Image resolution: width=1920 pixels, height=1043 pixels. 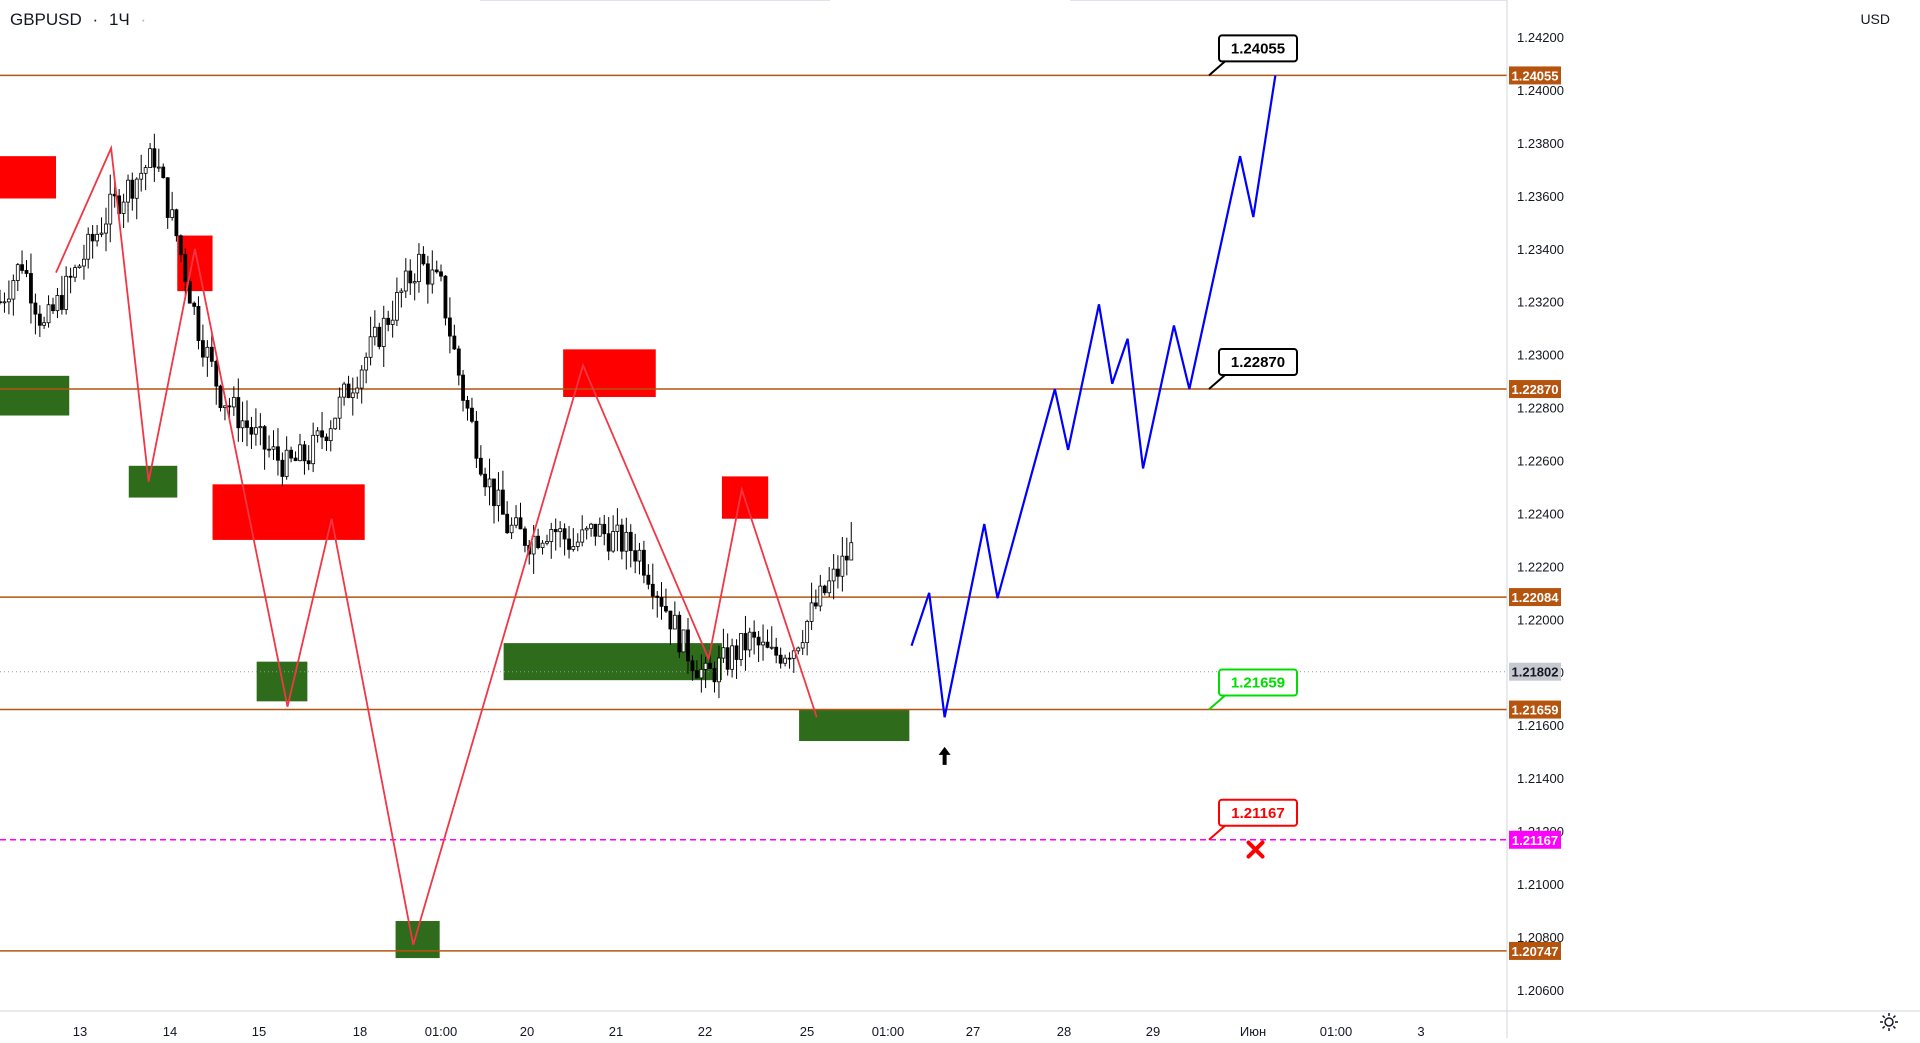 I want to click on forecast-layer, so click(x=1093, y=467).